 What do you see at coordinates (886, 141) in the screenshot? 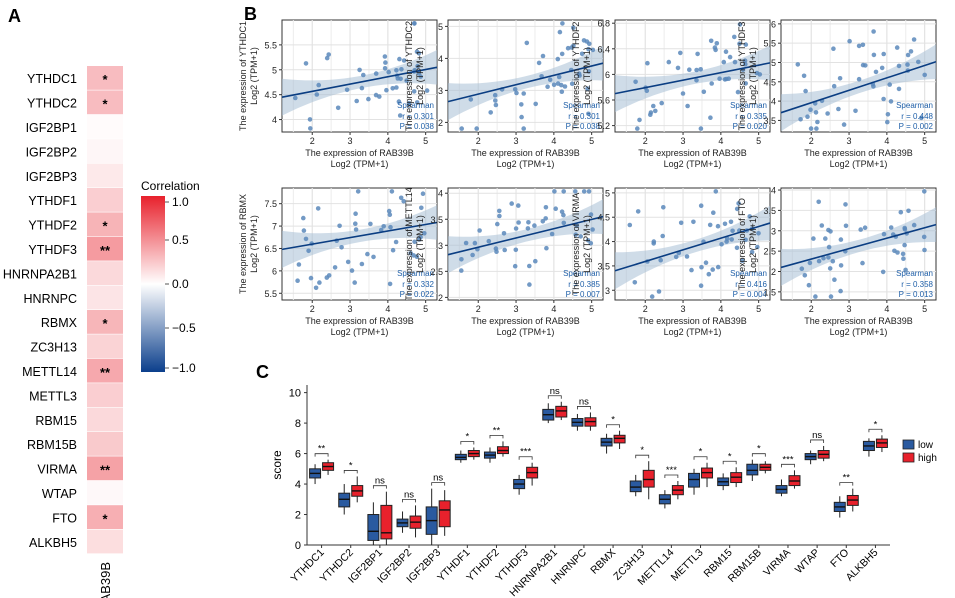
I see `x-tick-label: 4` at bounding box center [886, 141].